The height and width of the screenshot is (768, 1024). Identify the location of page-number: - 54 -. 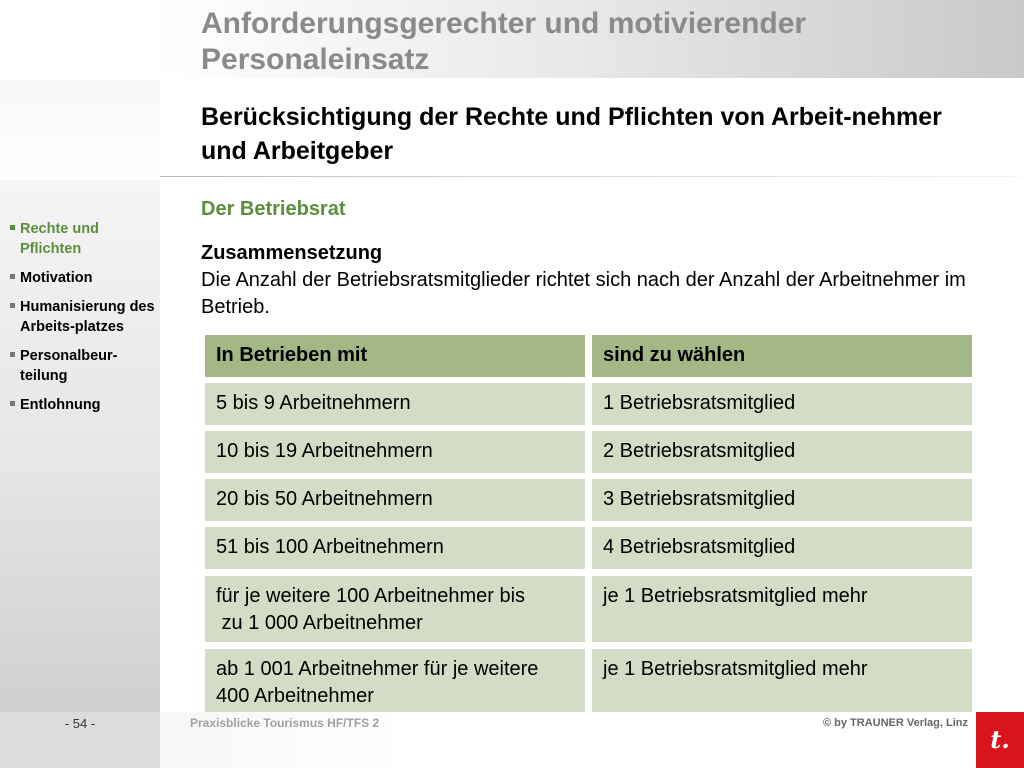
(80, 723).